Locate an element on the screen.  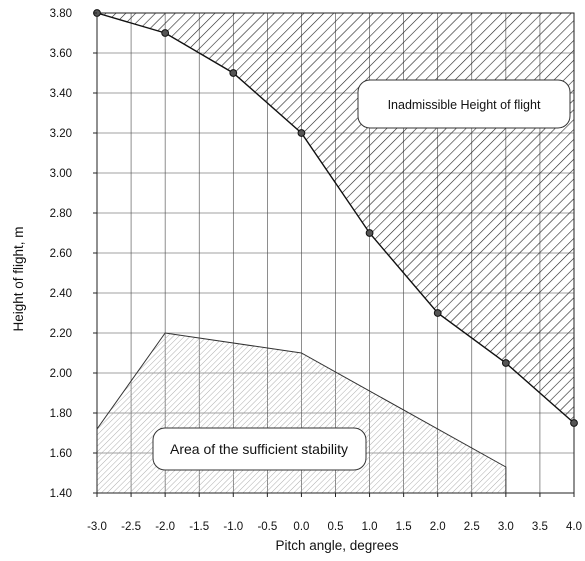
y-tick-label: 2.00 is located at coordinates (61, 374).